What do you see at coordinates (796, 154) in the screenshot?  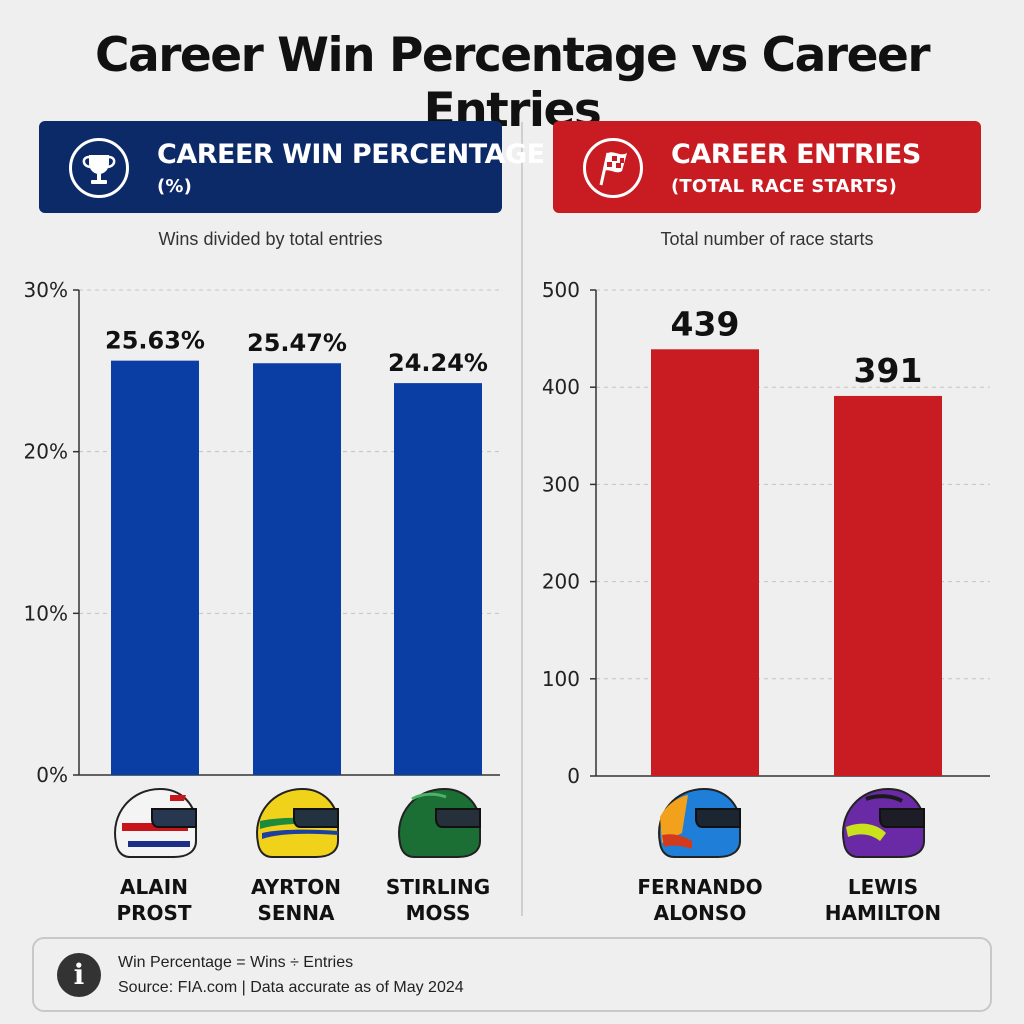 I see `career-entries-title: CAREER ENTRIES` at bounding box center [796, 154].